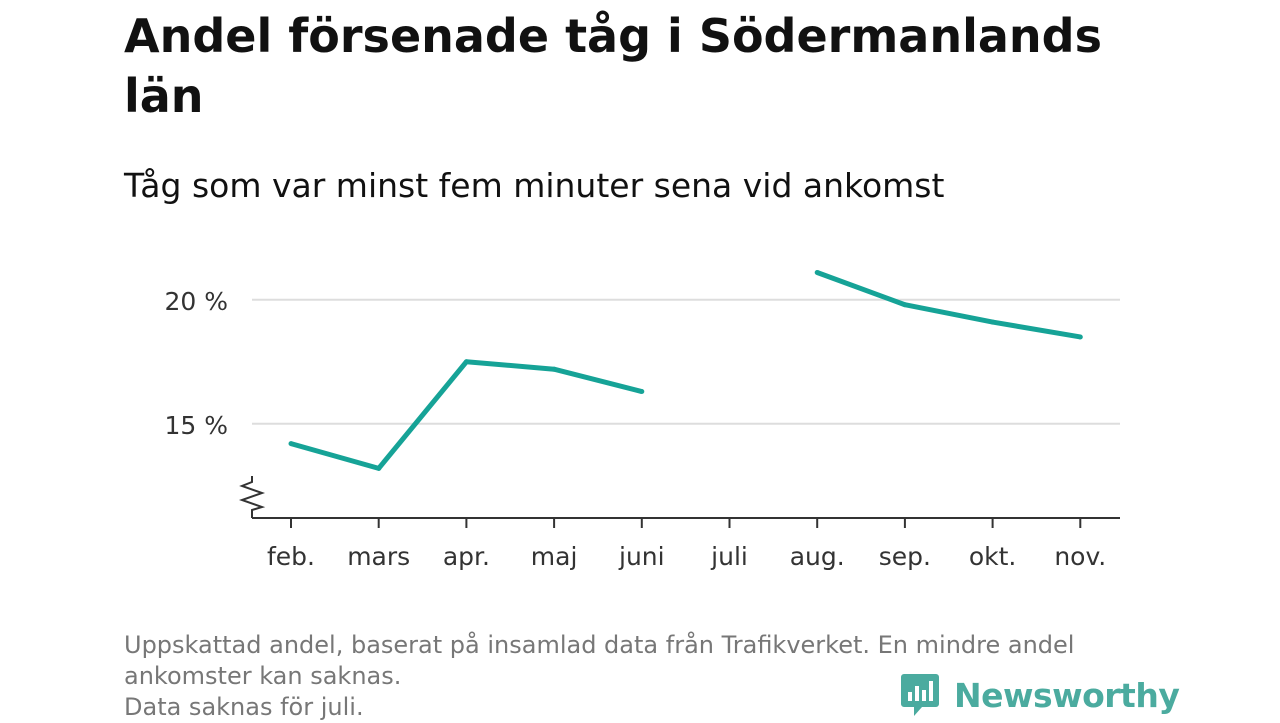 The image size is (1280, 723). Describe the element at coordinates (244, 707) in the screenshot. I see `footnote-line-3: Data saknas för juli.` at that location.